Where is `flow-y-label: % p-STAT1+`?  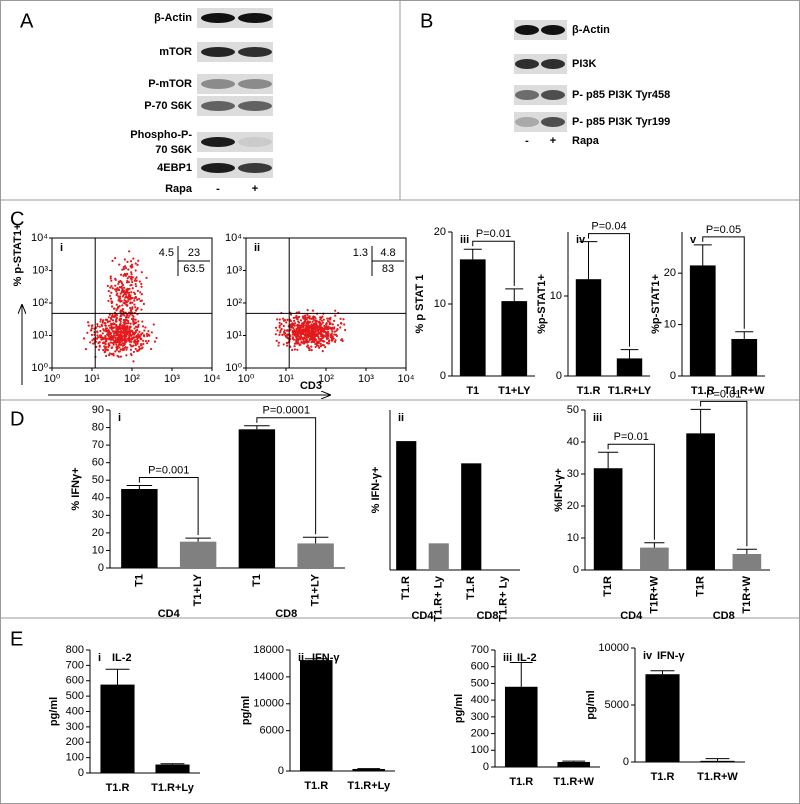 flow-y-label: % p-STAT1+ is located at coordinates (18, 255).